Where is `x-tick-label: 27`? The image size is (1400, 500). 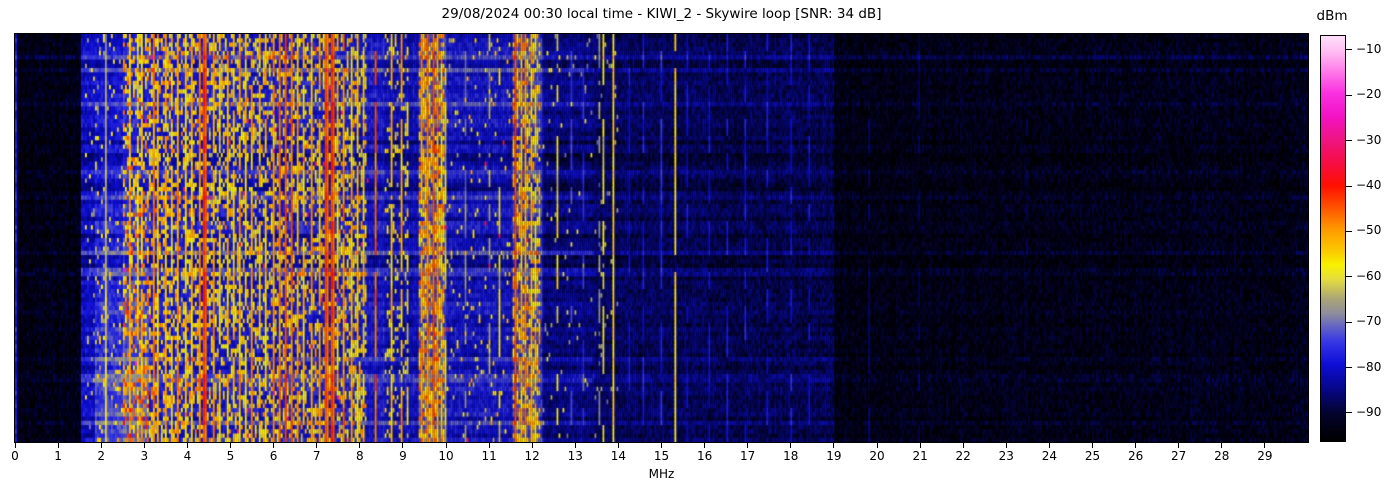
x-tick-label: 27 is located at coordinates (1179, 456).